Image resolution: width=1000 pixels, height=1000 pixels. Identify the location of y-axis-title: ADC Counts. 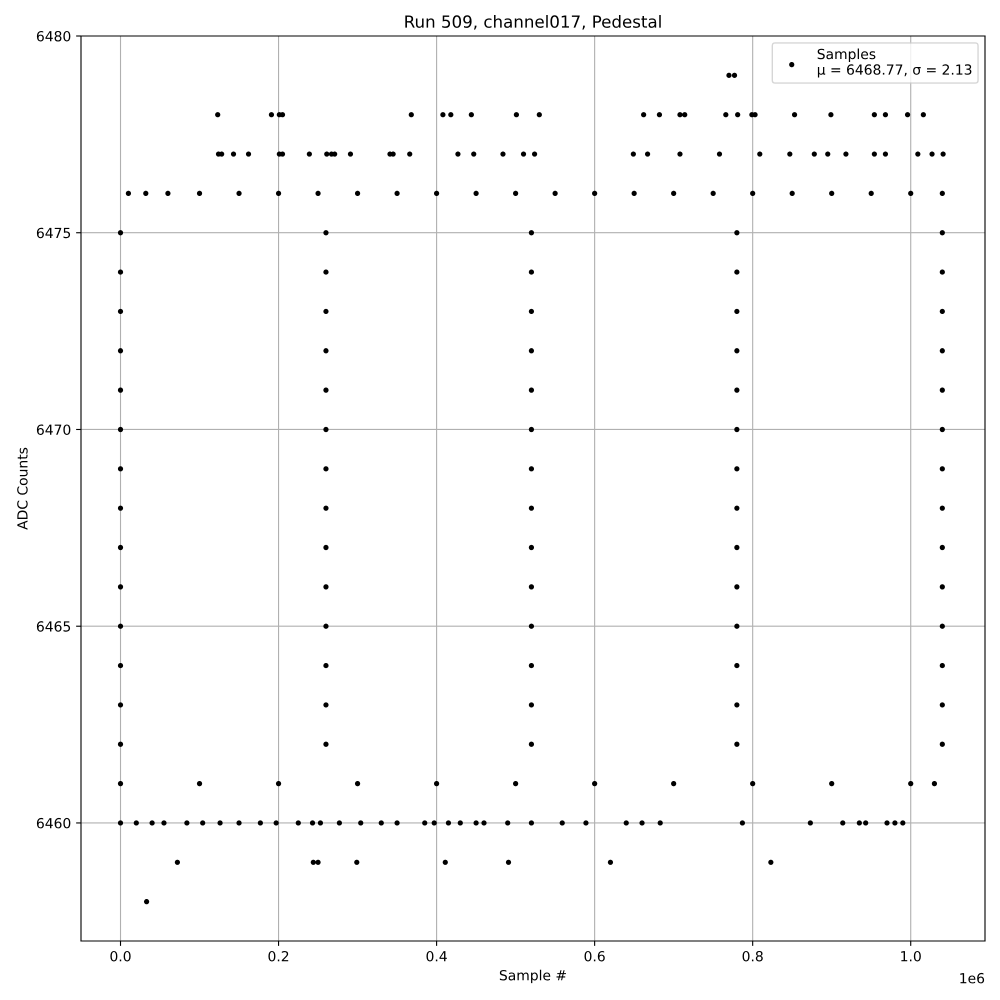
(22, 489).